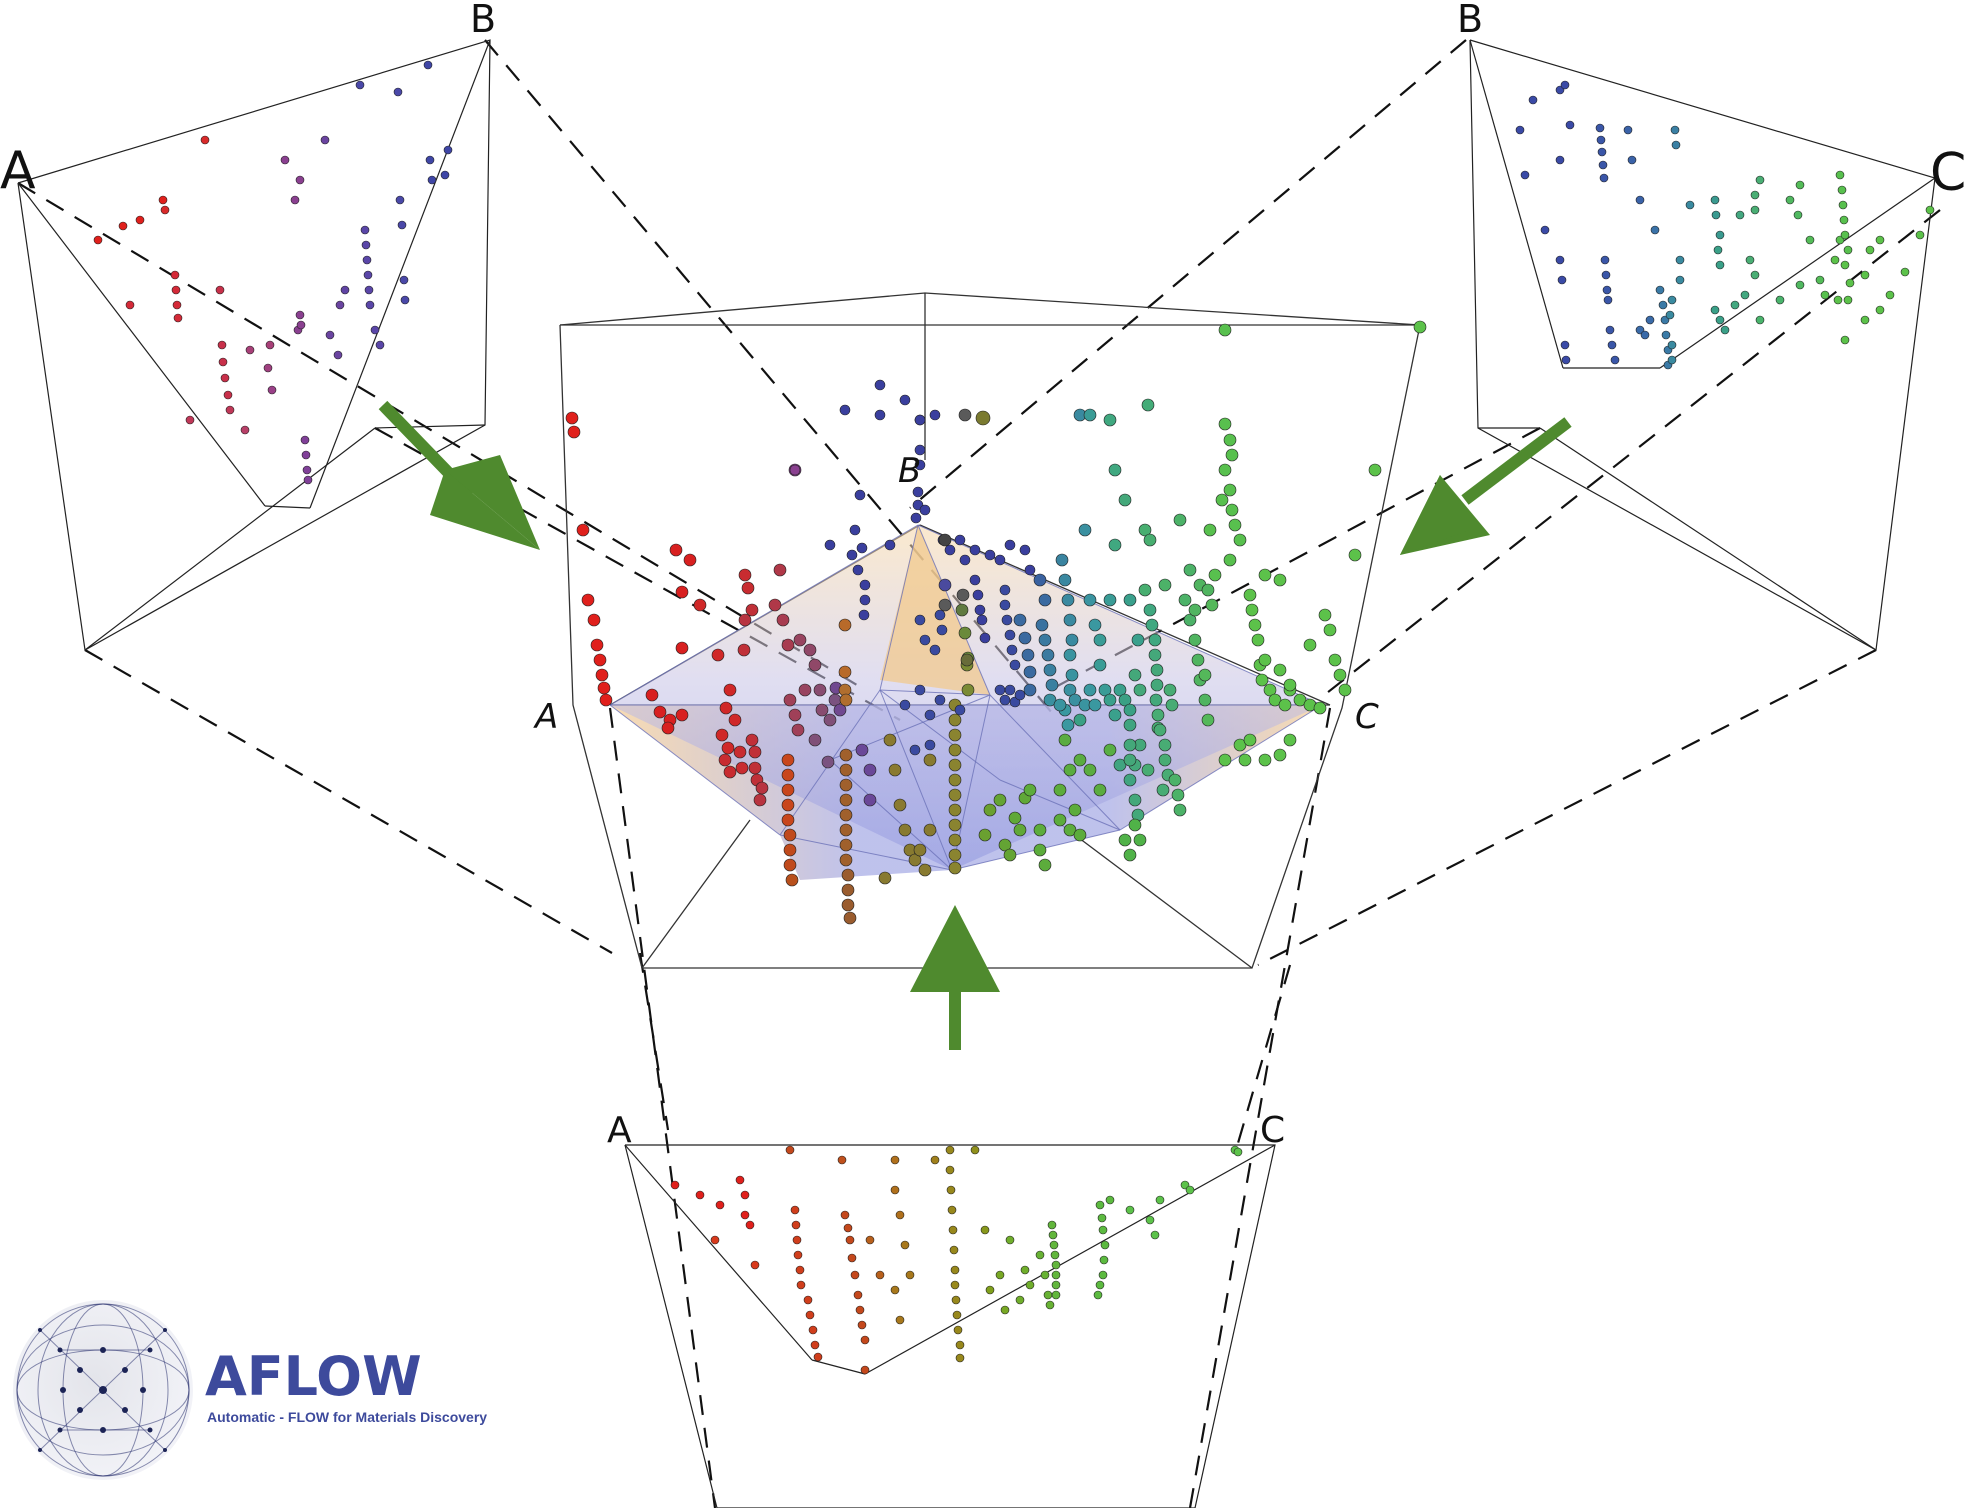 The width and height of the screenshot is (1964, 1508). What do you see at coordinates (619, 1130) in the screenshot?
I see `bottom-vertex-a-label: A` at bounding box center [619, 1130].